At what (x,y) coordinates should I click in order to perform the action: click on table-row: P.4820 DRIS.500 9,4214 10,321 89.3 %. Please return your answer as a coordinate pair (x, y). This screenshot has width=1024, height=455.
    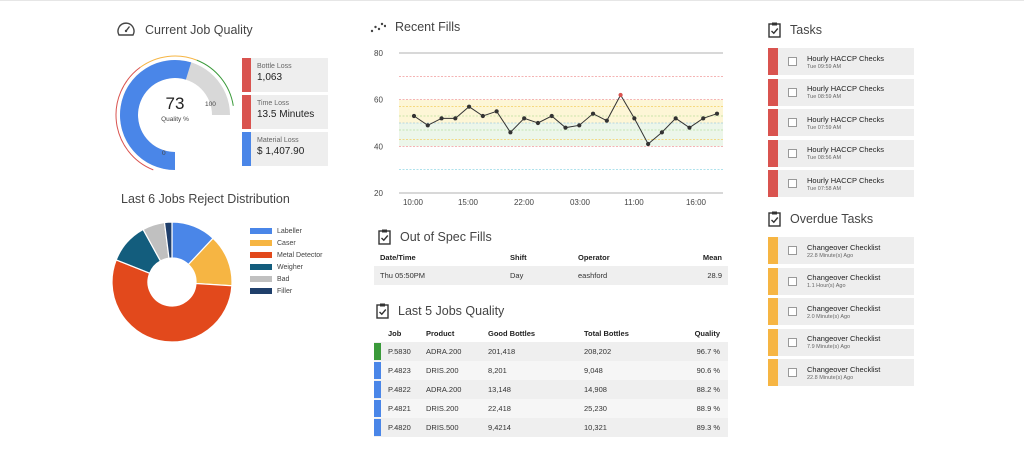
    Looking at the image, I should click on (551, 427).